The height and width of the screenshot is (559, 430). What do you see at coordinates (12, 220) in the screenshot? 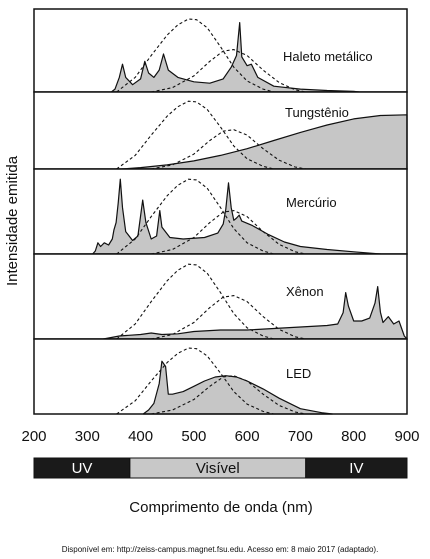
I see `y-axis-label: Intensidade emitida` at bounding box center [12, 220].